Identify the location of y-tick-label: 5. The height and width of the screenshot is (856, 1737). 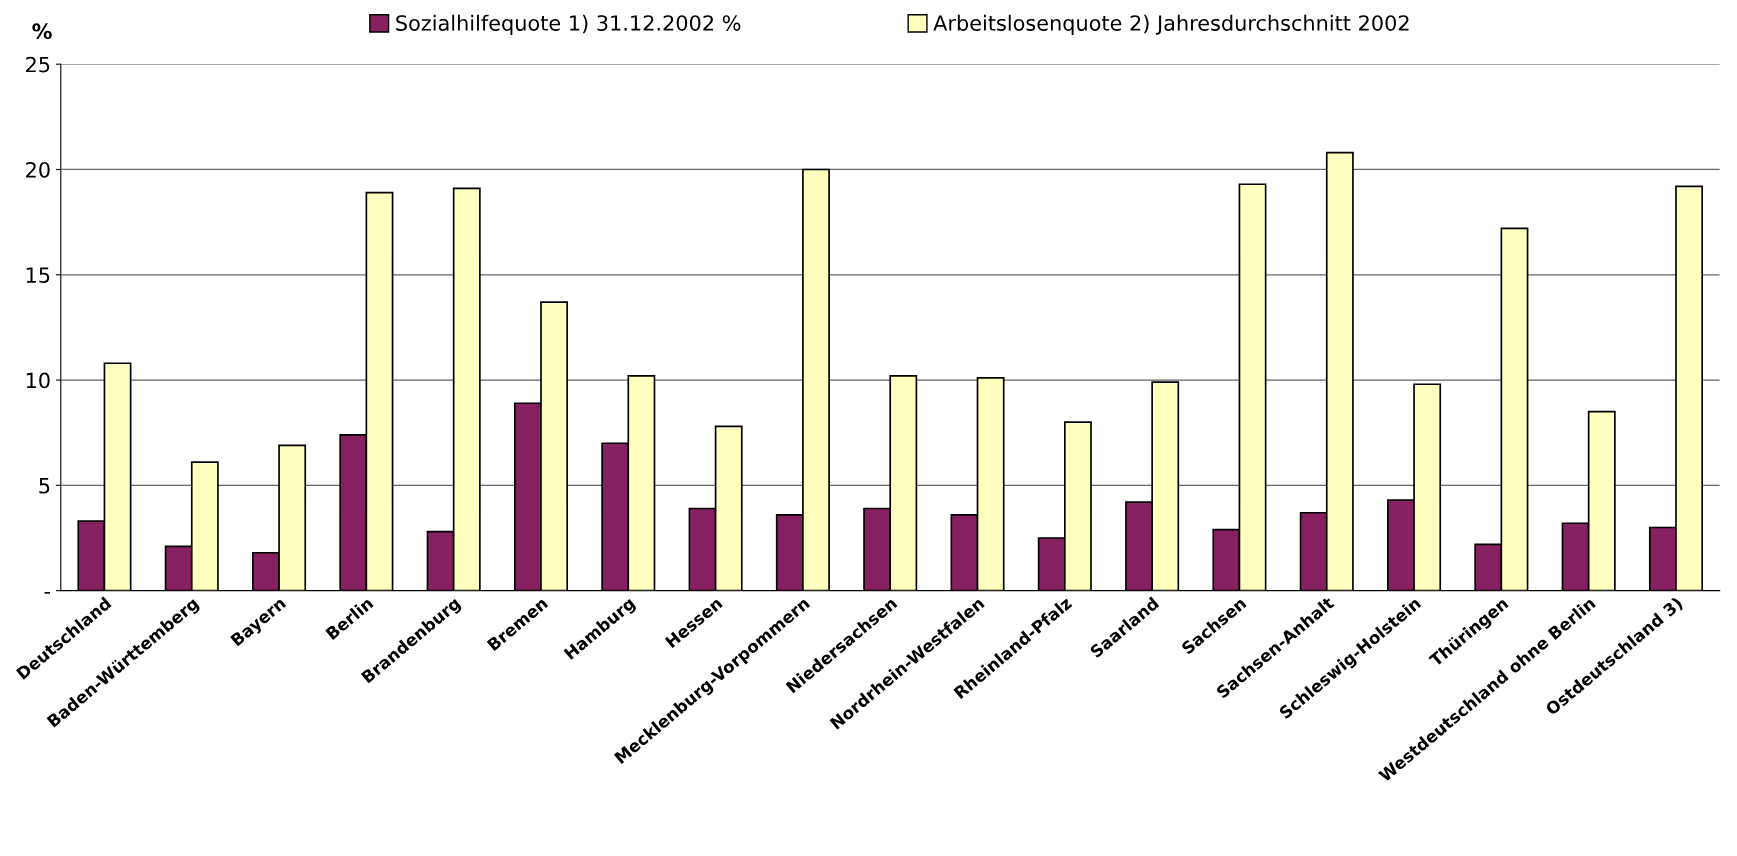
(44, 486).